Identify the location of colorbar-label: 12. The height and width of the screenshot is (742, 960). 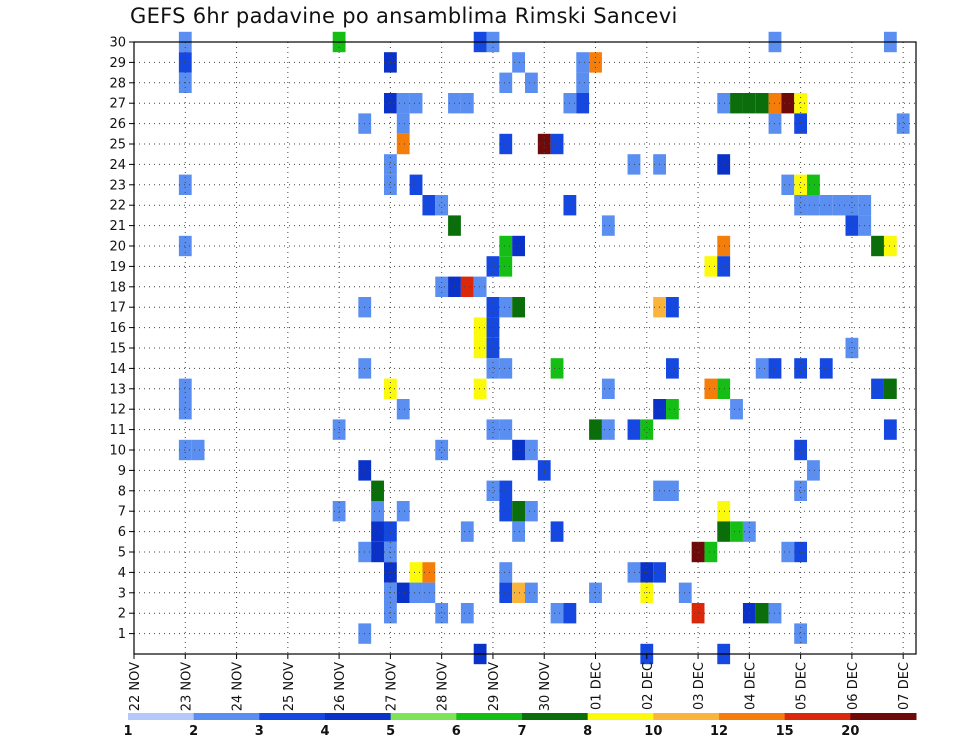
(719, 731).